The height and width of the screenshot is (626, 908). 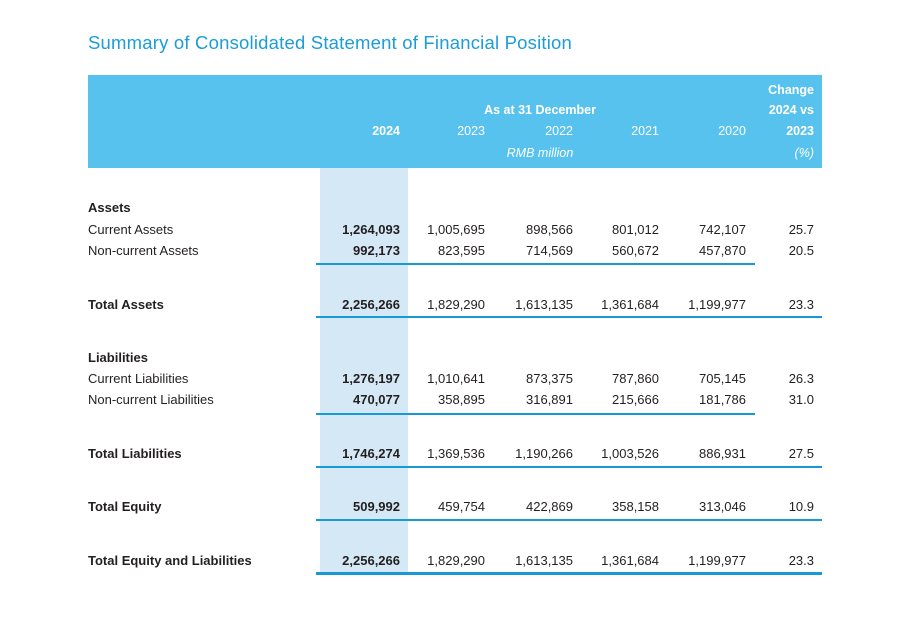 I want to click on row-label: Liabilities, so click(x=118, y=357).